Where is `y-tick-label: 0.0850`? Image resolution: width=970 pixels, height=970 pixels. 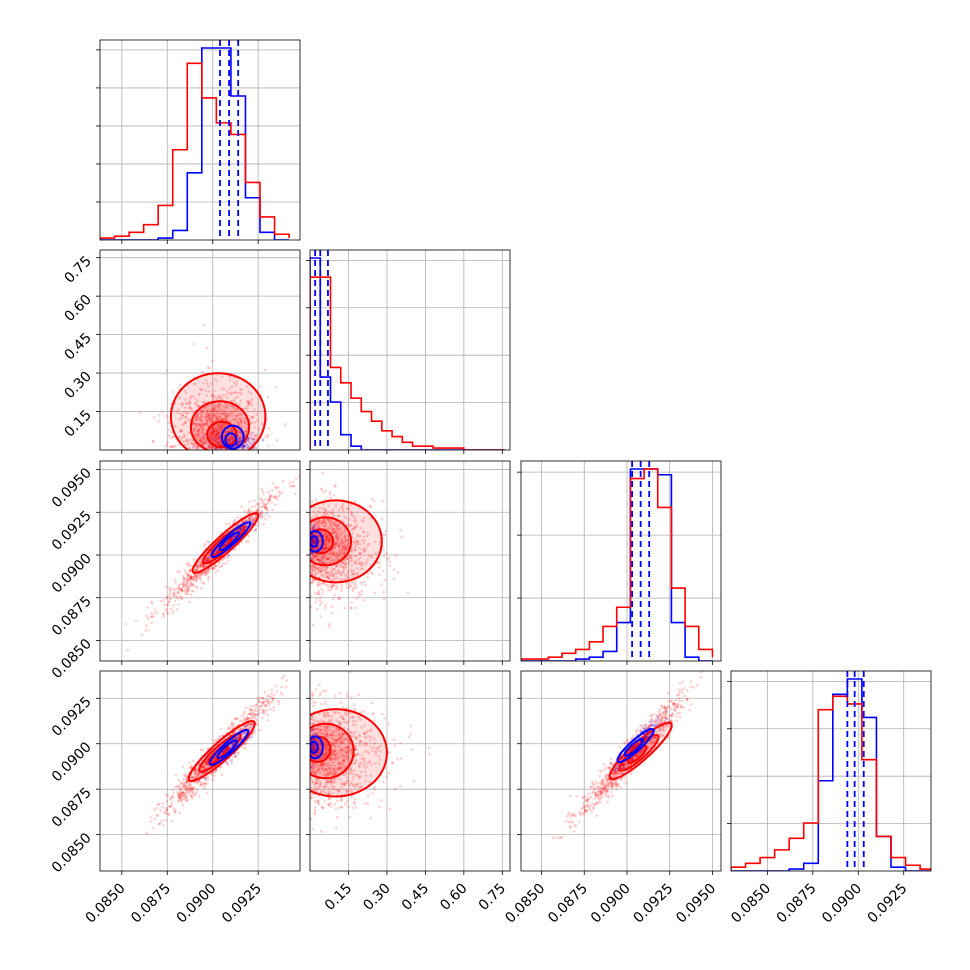 y-tick-label: 0.0850 is located at coordinates (72, 853).